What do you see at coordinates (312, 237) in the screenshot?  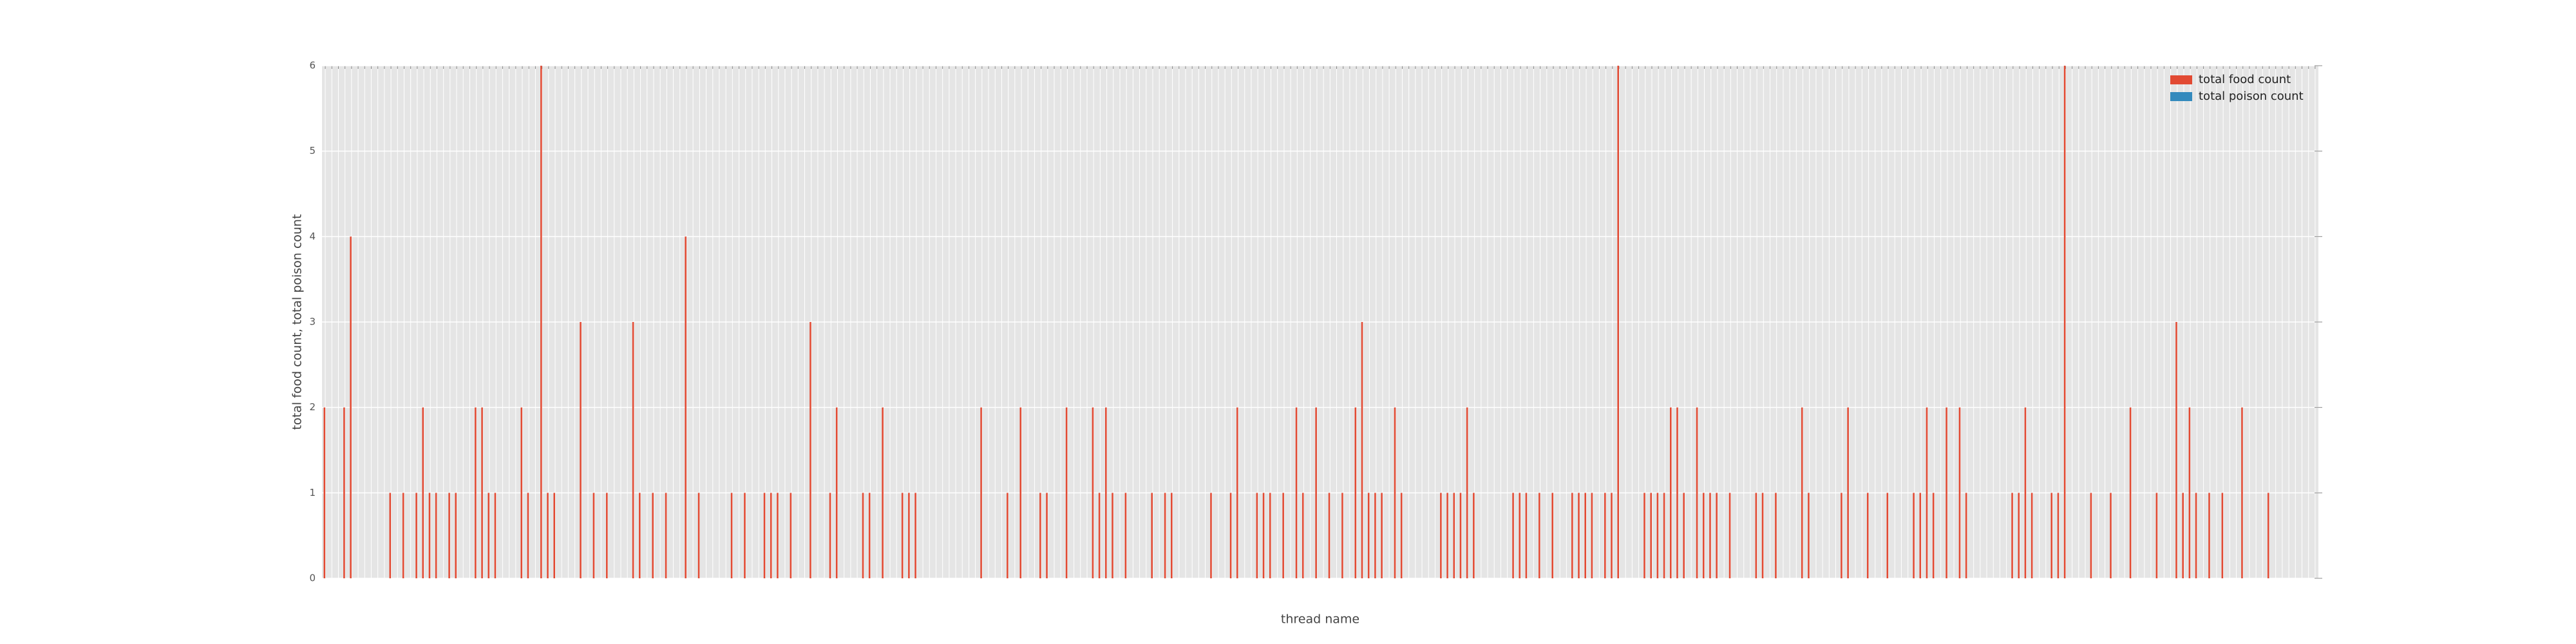 I see `y-tick-label: 4` at bounding box center [312, 237].